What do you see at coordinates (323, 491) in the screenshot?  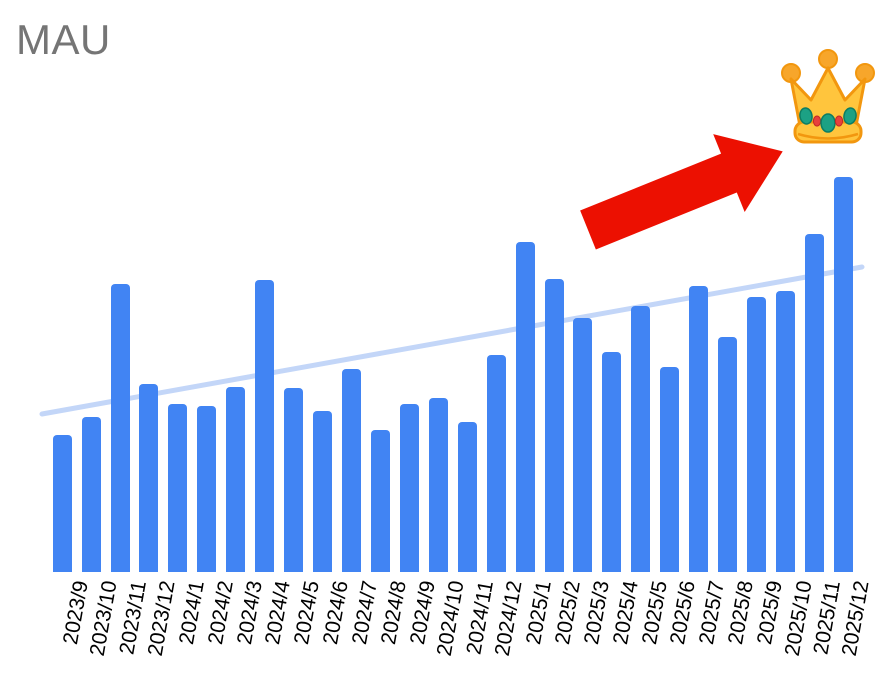 I see `bar-2024/6` at bounding box center [323, 491].